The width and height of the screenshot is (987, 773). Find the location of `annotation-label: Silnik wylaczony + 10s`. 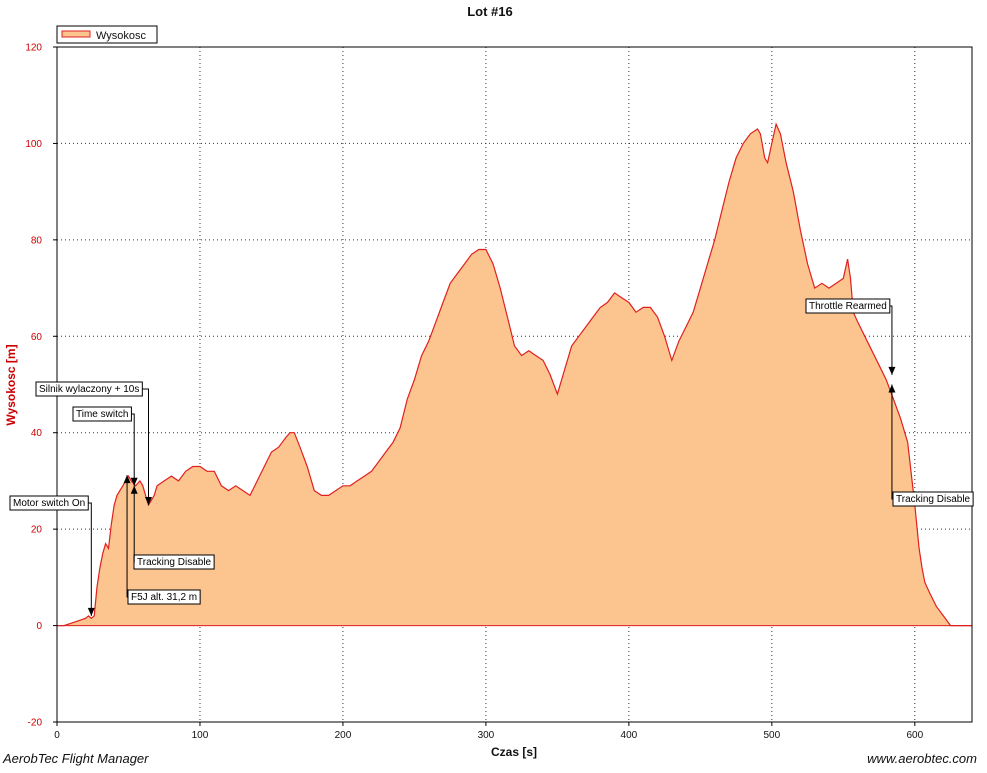

annotation-label: Silnik wylaczony + 10s is located at coordinates (89, 389).